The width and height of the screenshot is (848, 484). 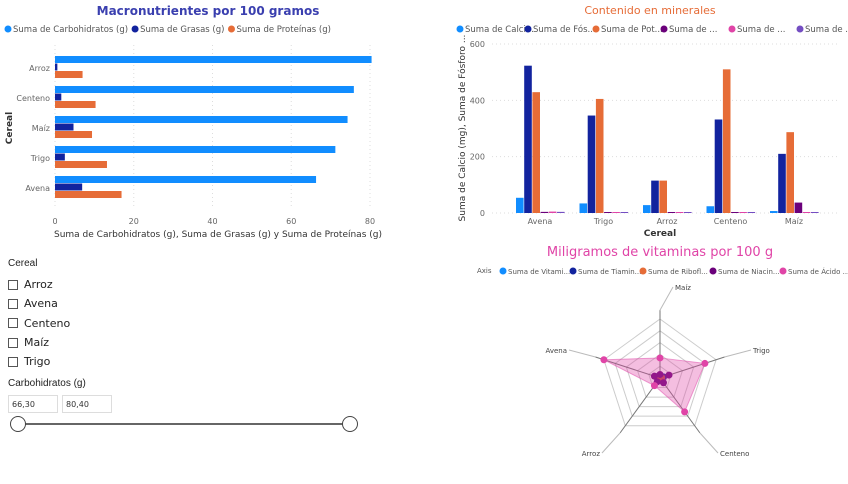 I want to click on slicer-option-arroz: Arroz, so click(x=188, y=284).